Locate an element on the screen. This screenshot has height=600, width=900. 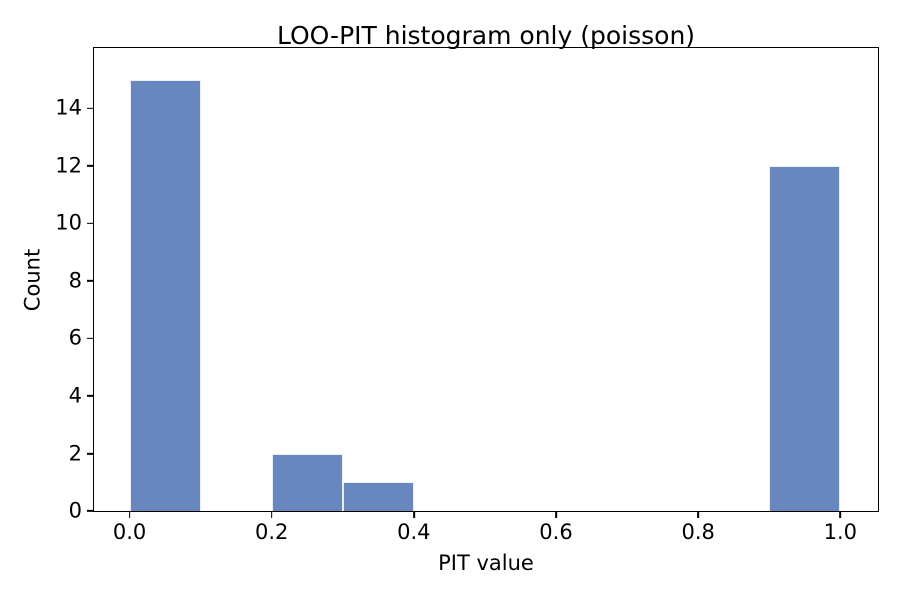
y-tick-label: 0 is located at coordinates (75, 510).